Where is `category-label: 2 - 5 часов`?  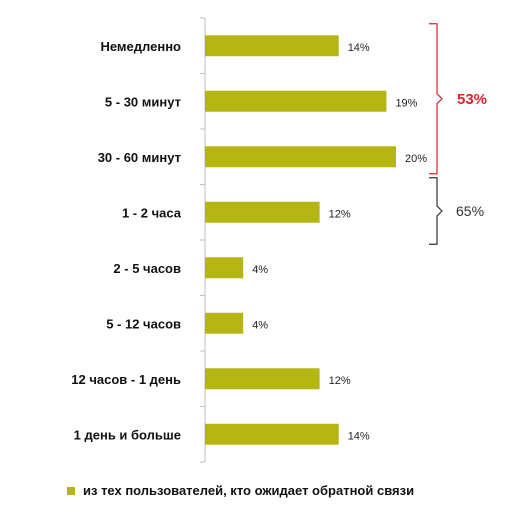 category-label: 2 - 5 часов is located at coordinates (147, 268).